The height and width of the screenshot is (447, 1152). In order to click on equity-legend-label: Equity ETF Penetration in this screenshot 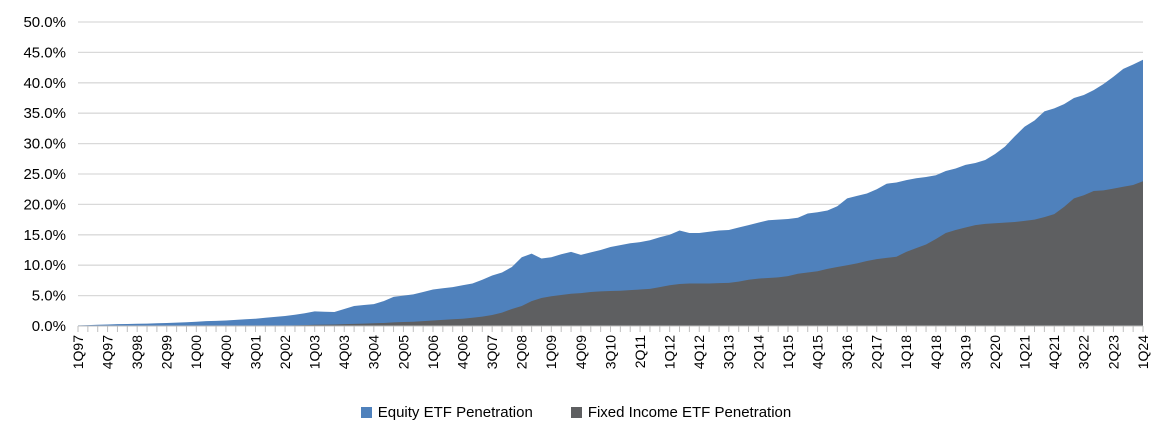, I will do `click(455, 412)`.